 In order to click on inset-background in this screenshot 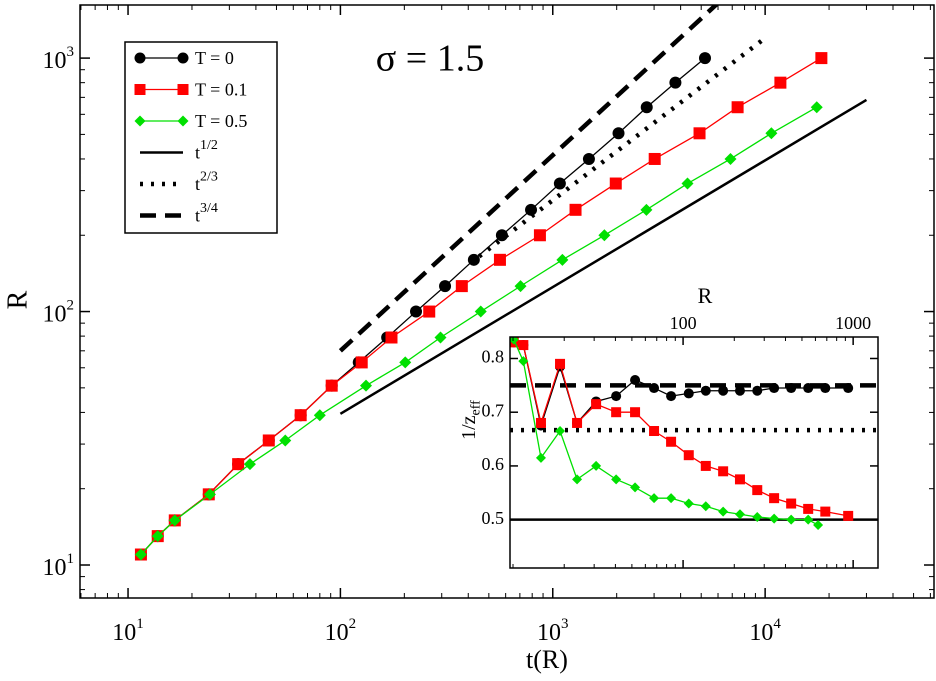, I will do `click(694, 452)`.